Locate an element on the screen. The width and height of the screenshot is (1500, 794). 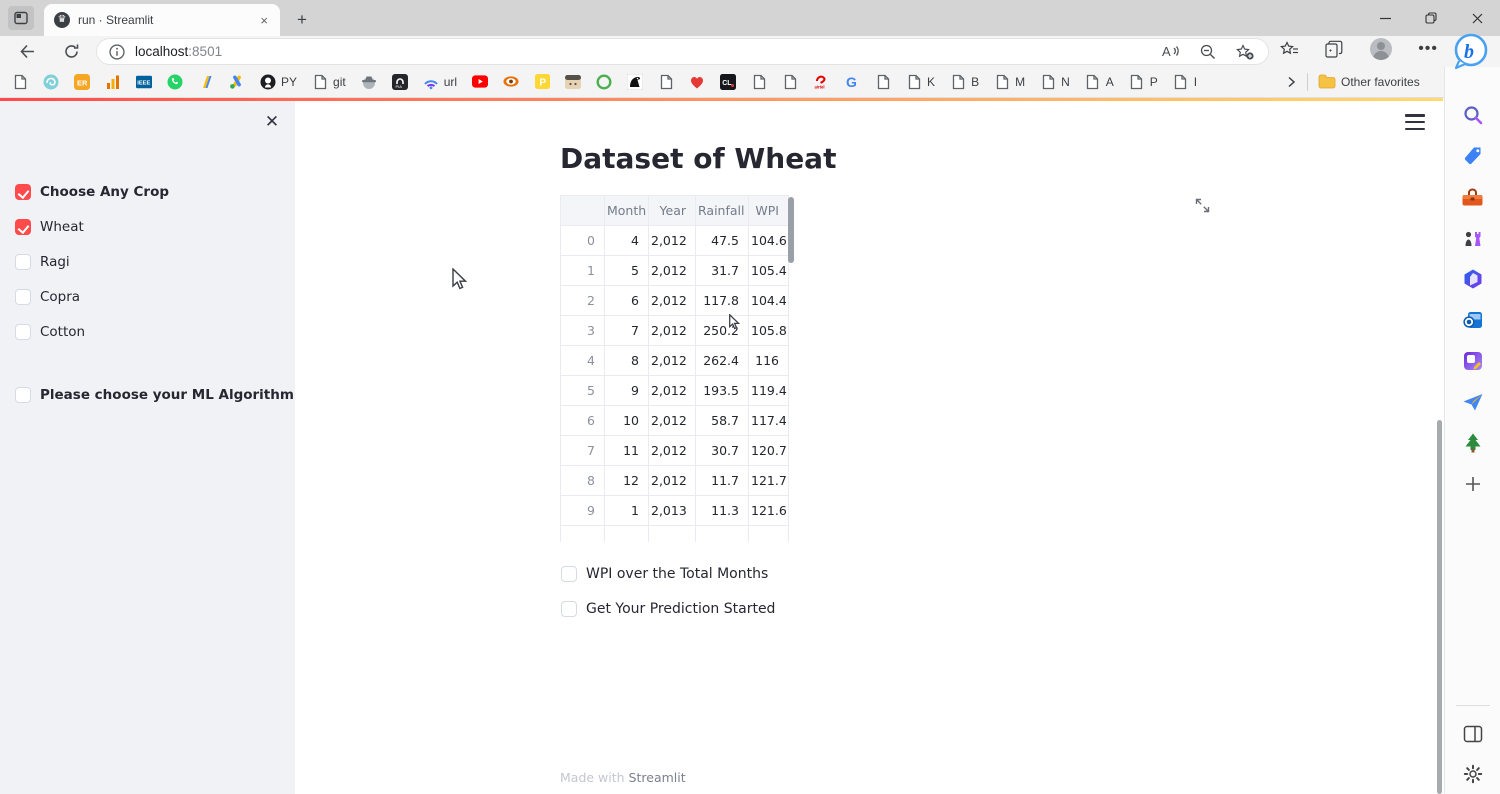
bookmark-item: IEEE is located at coordinates (144, 82).